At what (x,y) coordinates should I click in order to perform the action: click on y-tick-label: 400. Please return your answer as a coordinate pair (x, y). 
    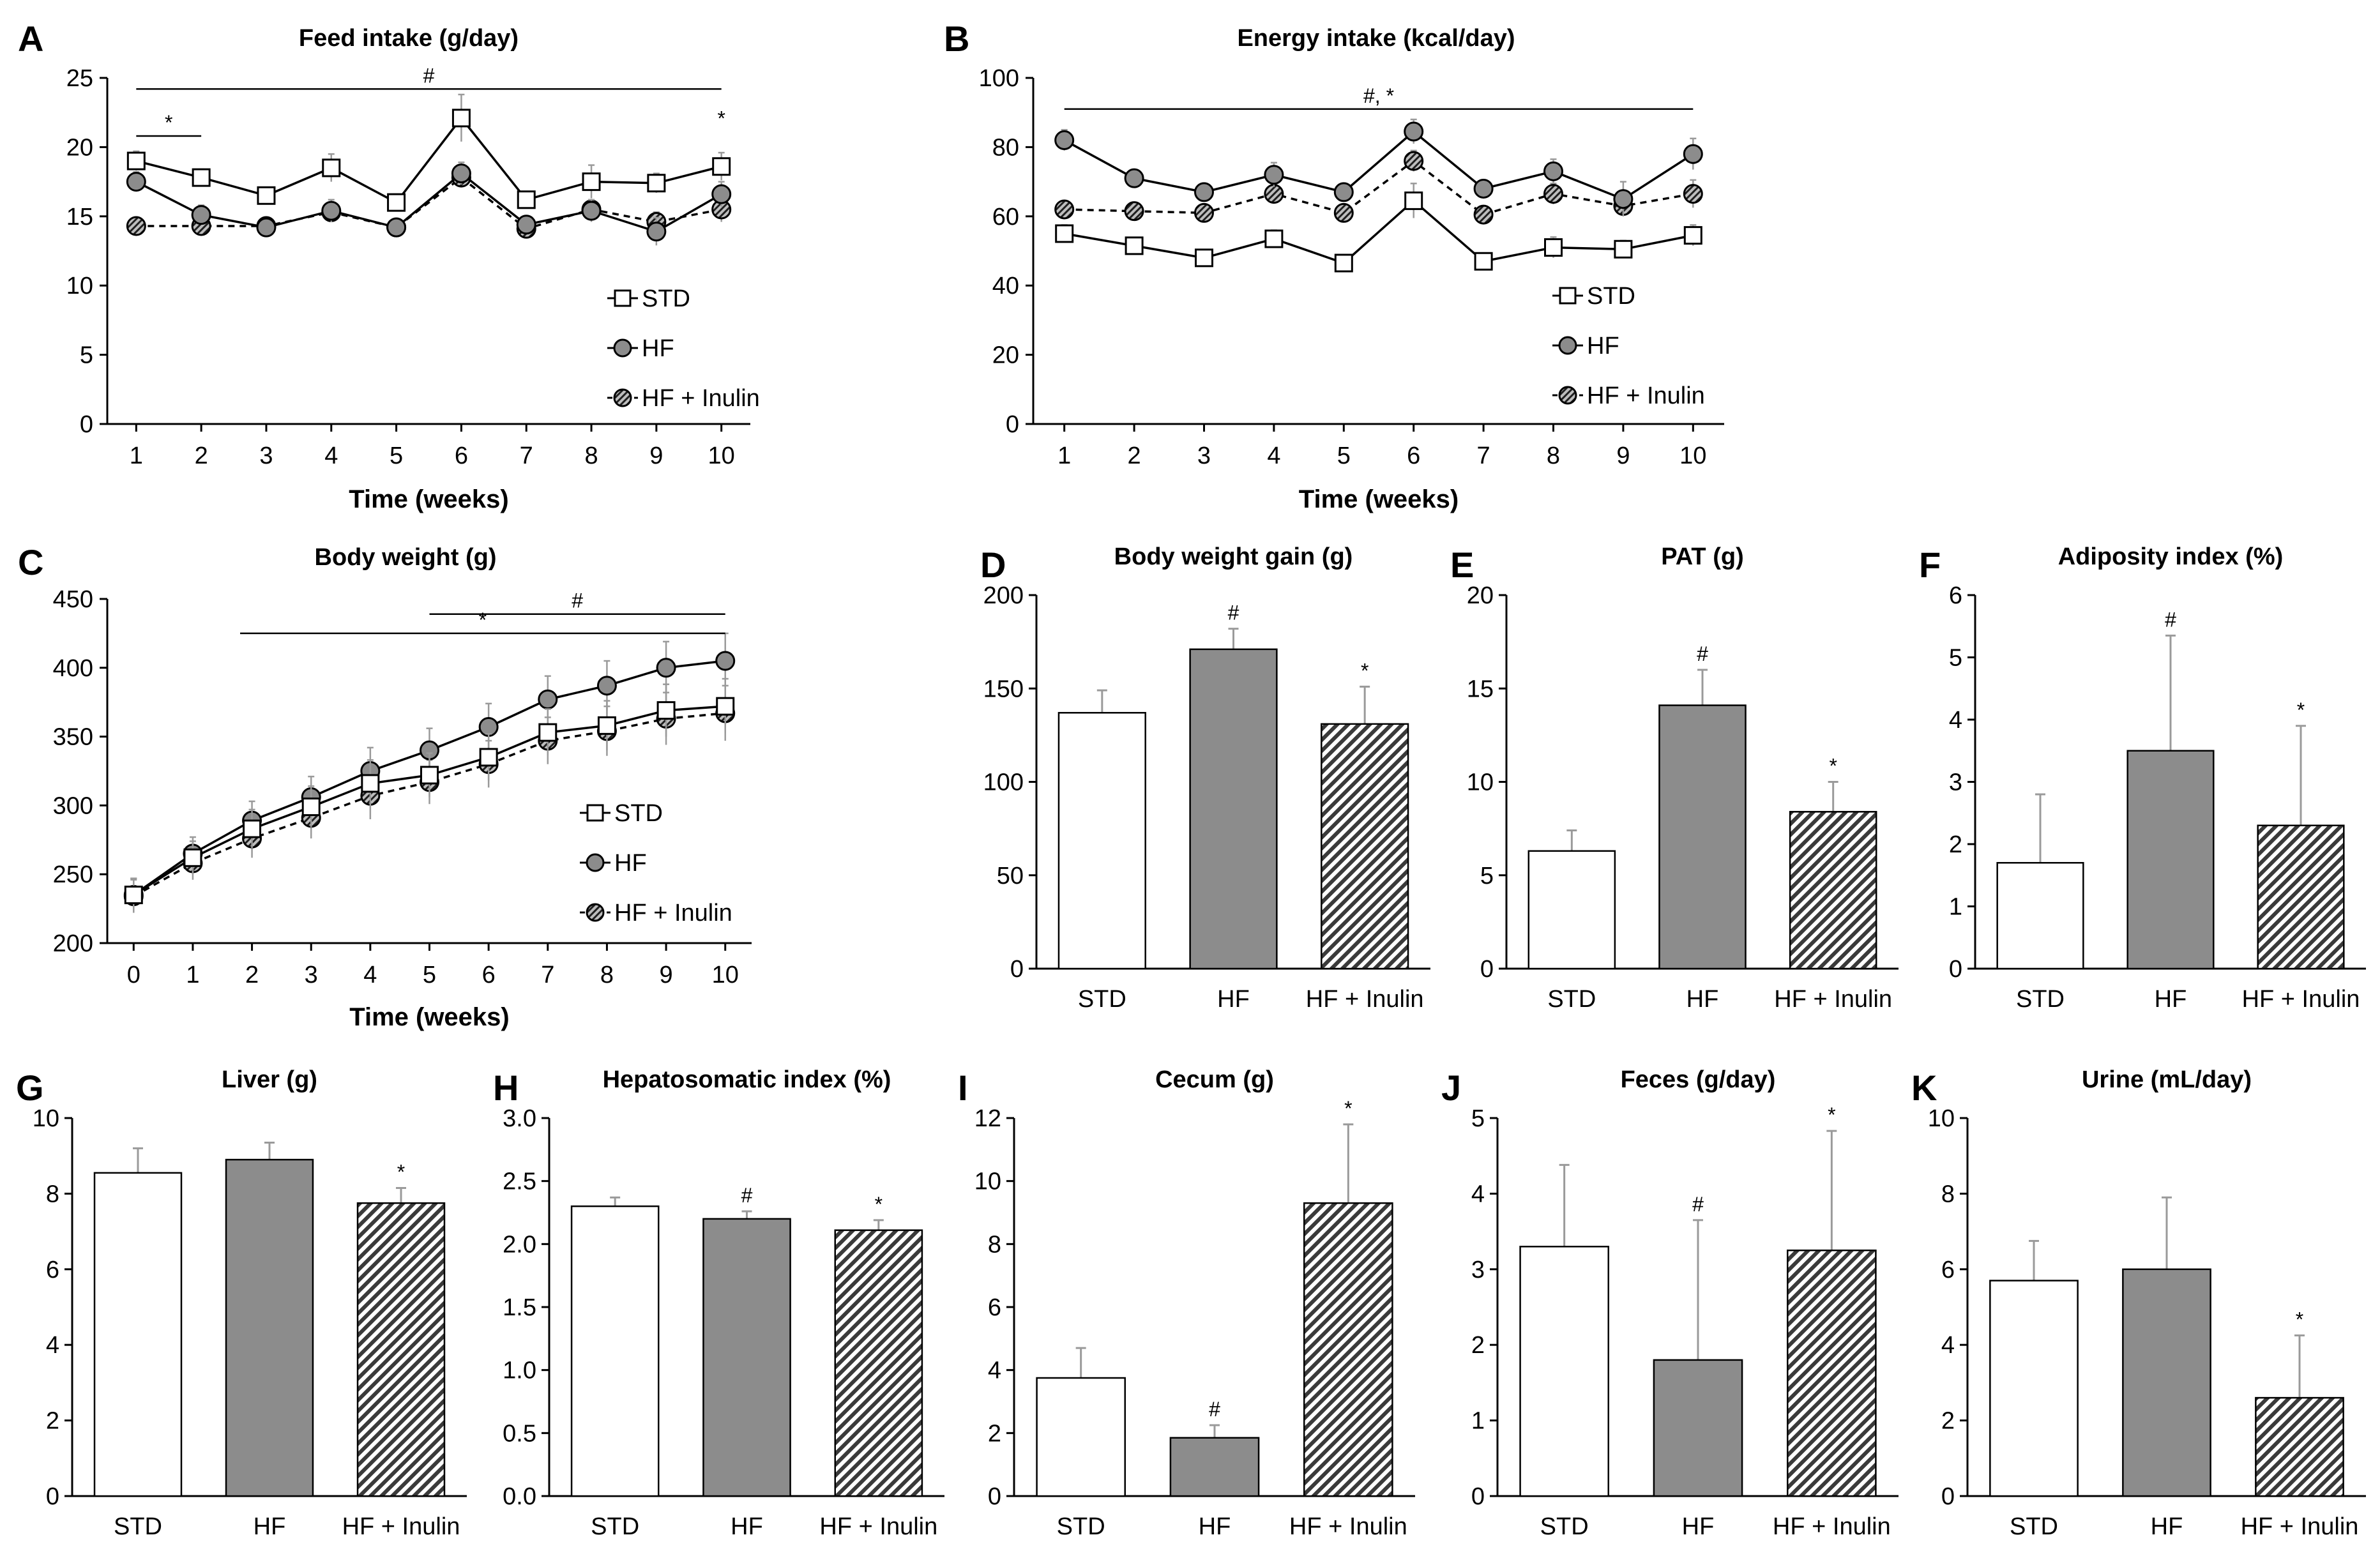
    Looking at the image, I should click on (73, 668).